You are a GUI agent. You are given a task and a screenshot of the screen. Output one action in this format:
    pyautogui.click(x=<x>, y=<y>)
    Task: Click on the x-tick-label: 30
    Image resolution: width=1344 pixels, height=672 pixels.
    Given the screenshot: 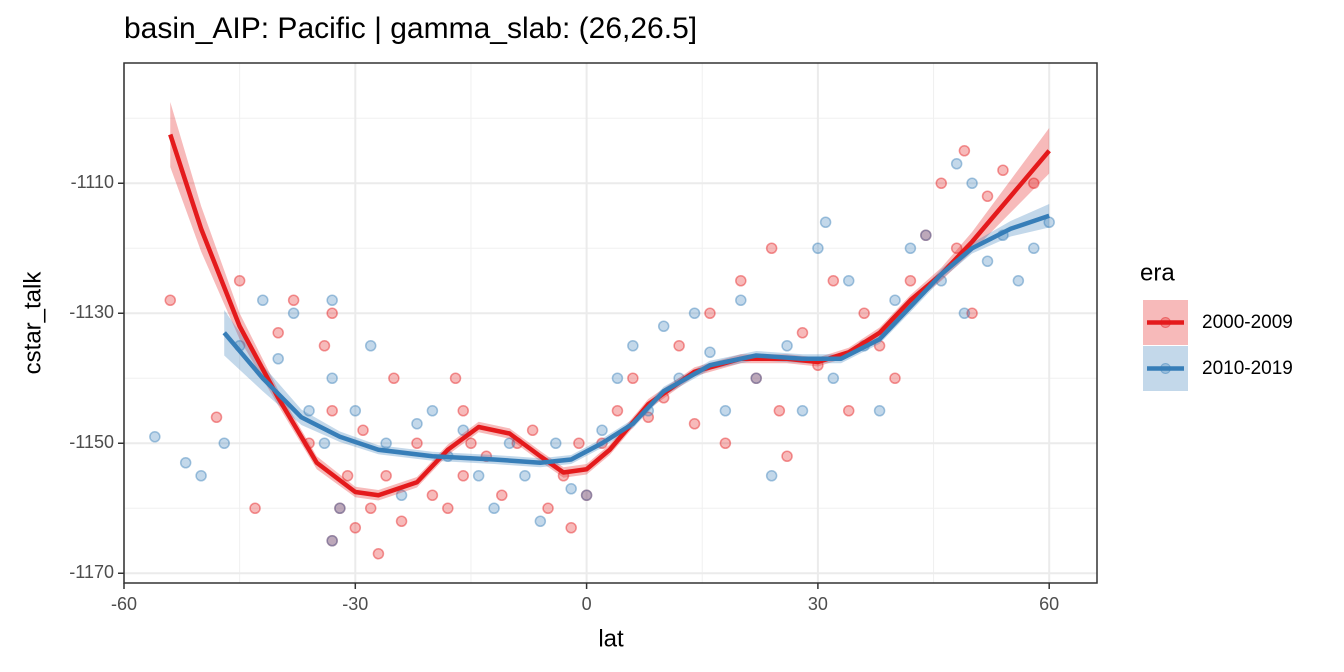 What is the action you would take?
    pyautogui.click(x=818, y=604)
    